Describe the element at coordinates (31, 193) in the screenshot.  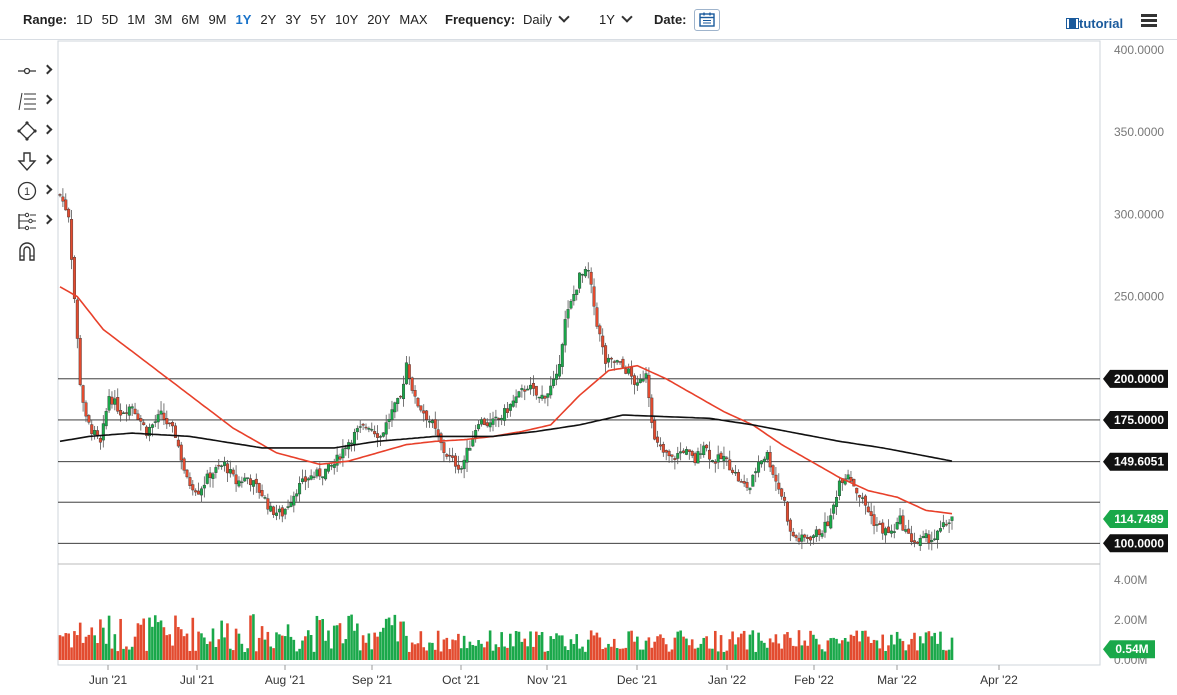
I see `tool-number: 1` at that location.